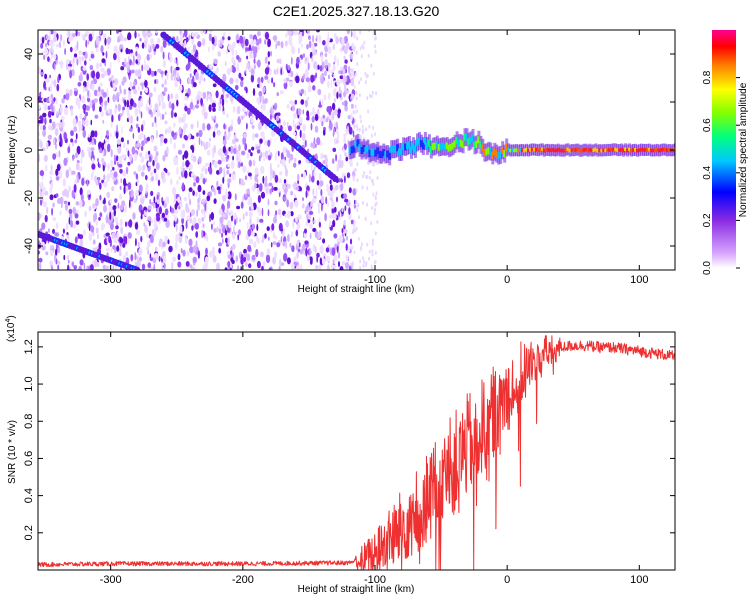 The image size is (750, 600). What do you see at coordinates (356, 11) in the screenshot?
I see `figure-title: C2E1.2025.327.18.13.G20` at bounding box center [356, 11].